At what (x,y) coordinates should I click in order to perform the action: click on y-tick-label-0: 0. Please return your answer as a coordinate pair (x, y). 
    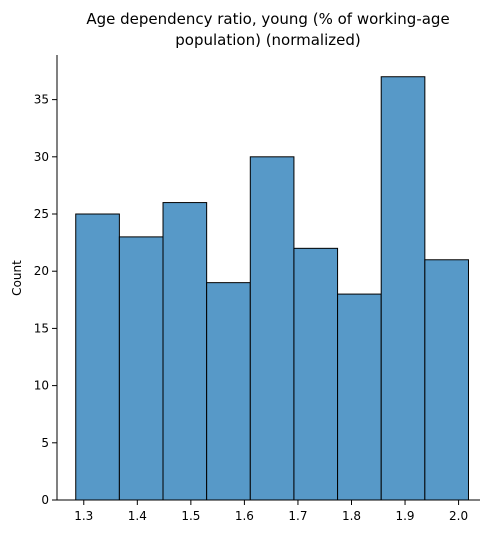
    Looking at the image, I should click on (45, 500).